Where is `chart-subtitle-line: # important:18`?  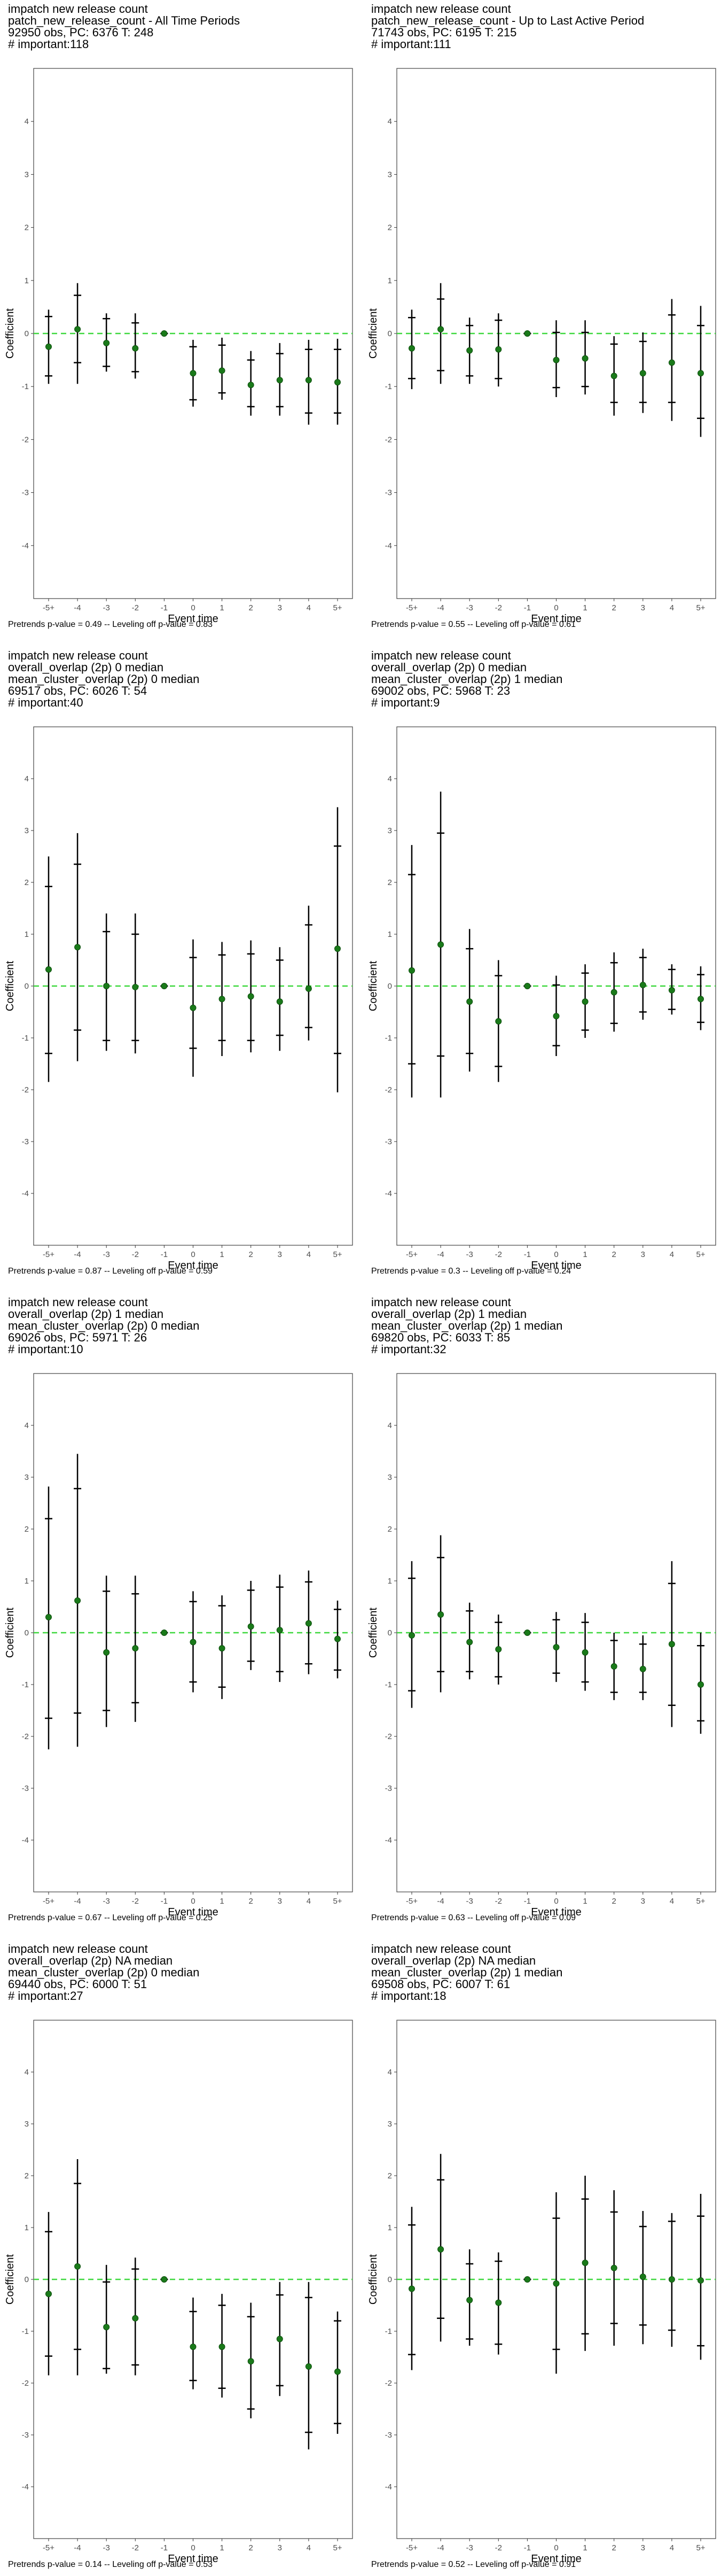
chart-subtitle-line: # important:18 is located at coordinates (408, 1996).